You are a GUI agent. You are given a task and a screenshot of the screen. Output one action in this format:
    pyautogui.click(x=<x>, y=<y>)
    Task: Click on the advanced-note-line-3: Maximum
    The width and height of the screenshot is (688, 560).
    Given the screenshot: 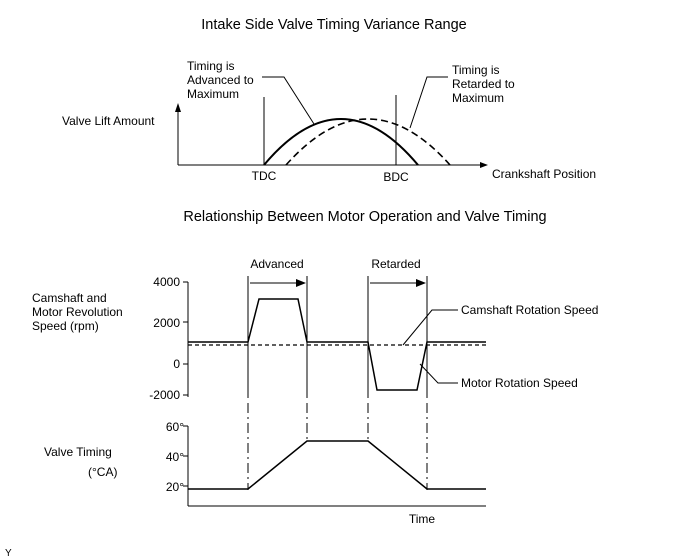 What is the action you would take?
    pyautogui.click(x=213, y=94)
    